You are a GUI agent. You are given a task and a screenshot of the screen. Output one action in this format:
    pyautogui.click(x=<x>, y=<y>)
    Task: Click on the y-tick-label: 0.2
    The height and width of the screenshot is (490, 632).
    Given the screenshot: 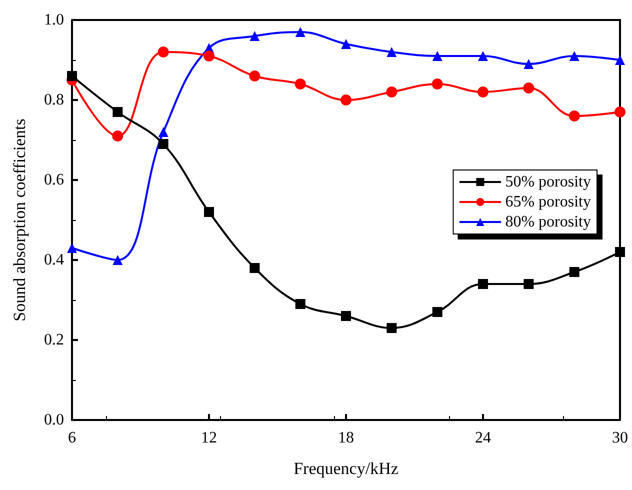 What is the action you would take?
    pyautogui.click(x=54, y=340)
    